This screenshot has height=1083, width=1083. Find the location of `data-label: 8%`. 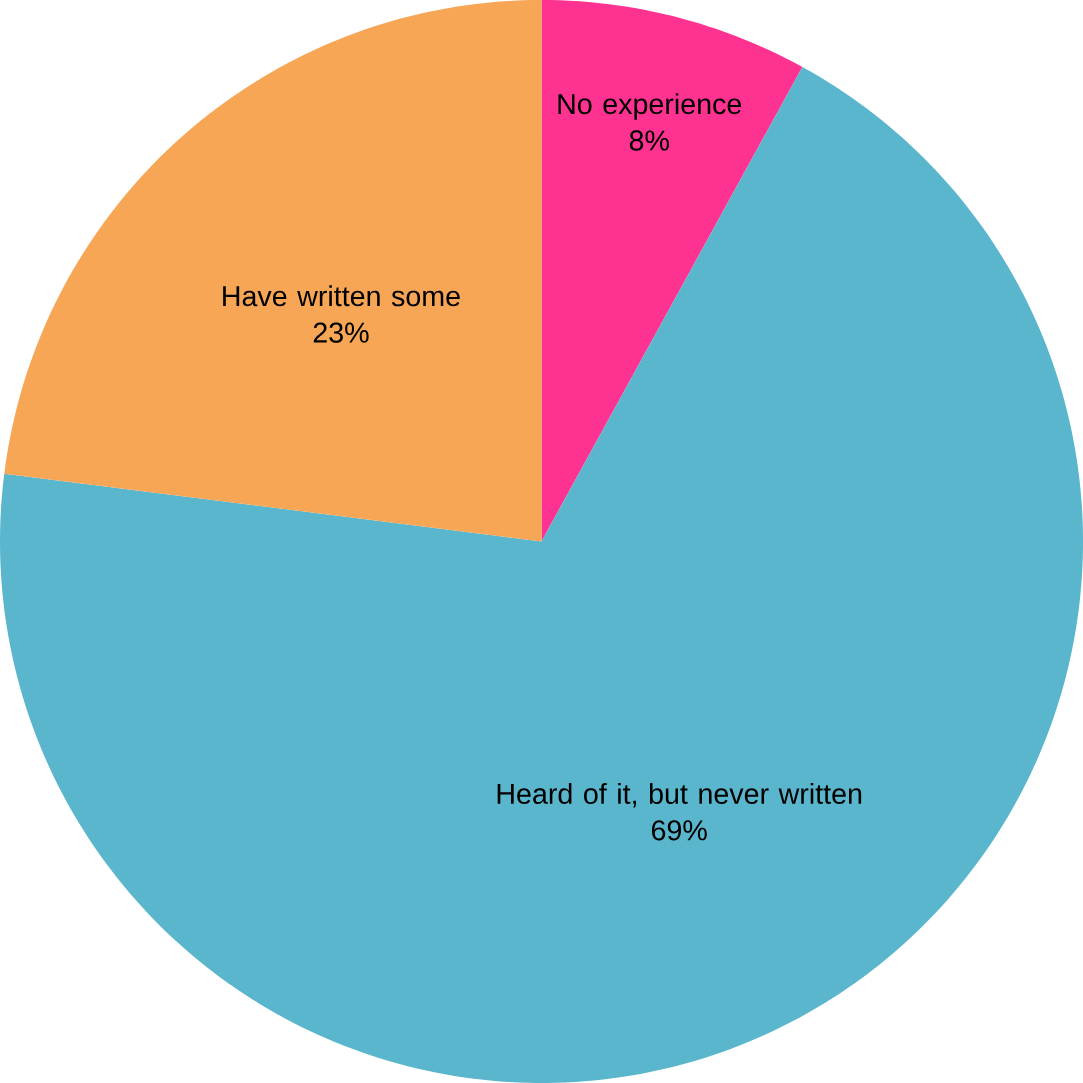

data-label: 8% is located at coordinates (649, 140).